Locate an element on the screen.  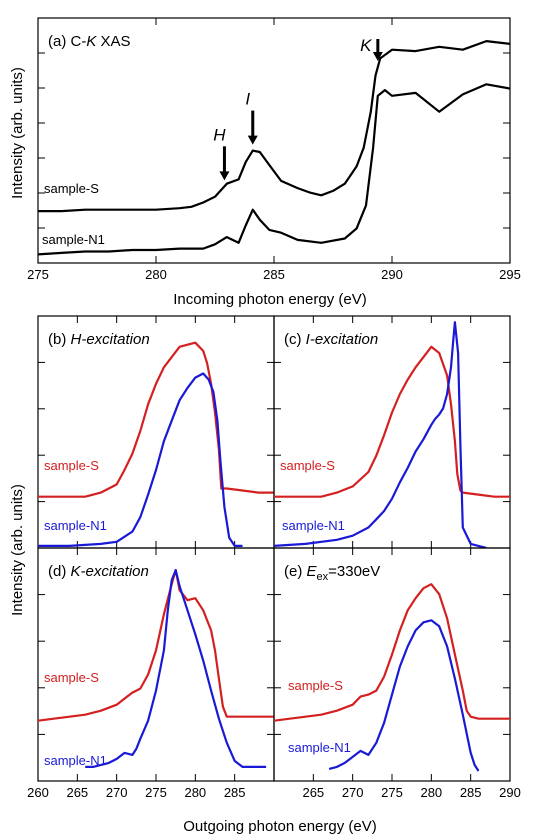
panel-d-frame is located at coordinates (156, 664).